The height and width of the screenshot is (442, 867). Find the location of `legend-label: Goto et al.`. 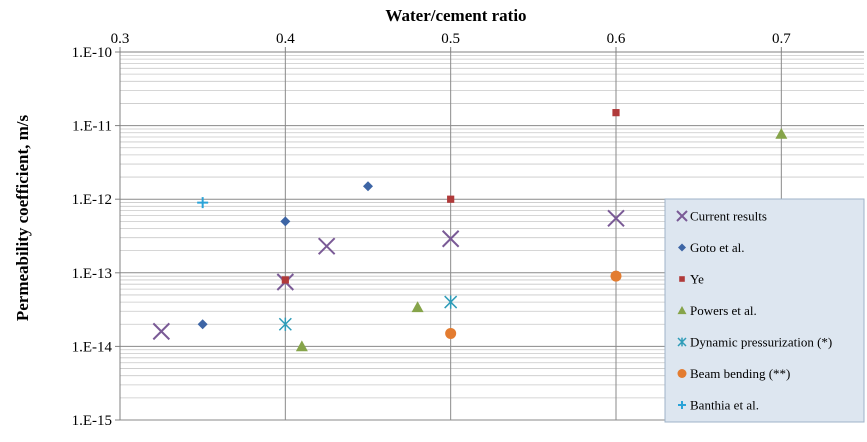

legend-label: Goto et al. is located at coordinates (717, 247).